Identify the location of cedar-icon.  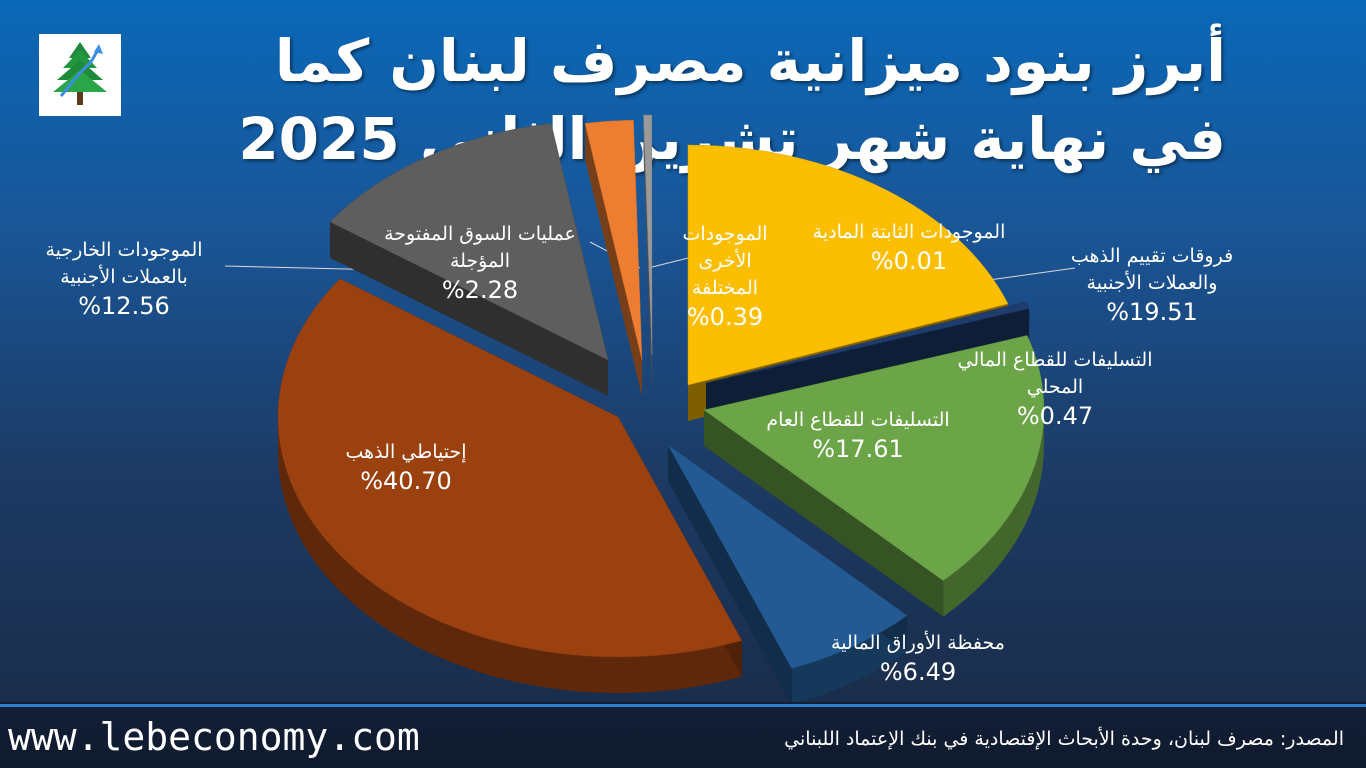
(80, 73).